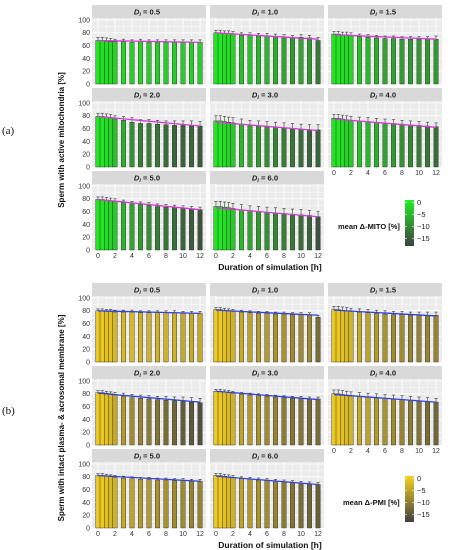 This screenshot has width=452, height=550. I want to click on facet-label: Di = 2.0, so click(147, 96).